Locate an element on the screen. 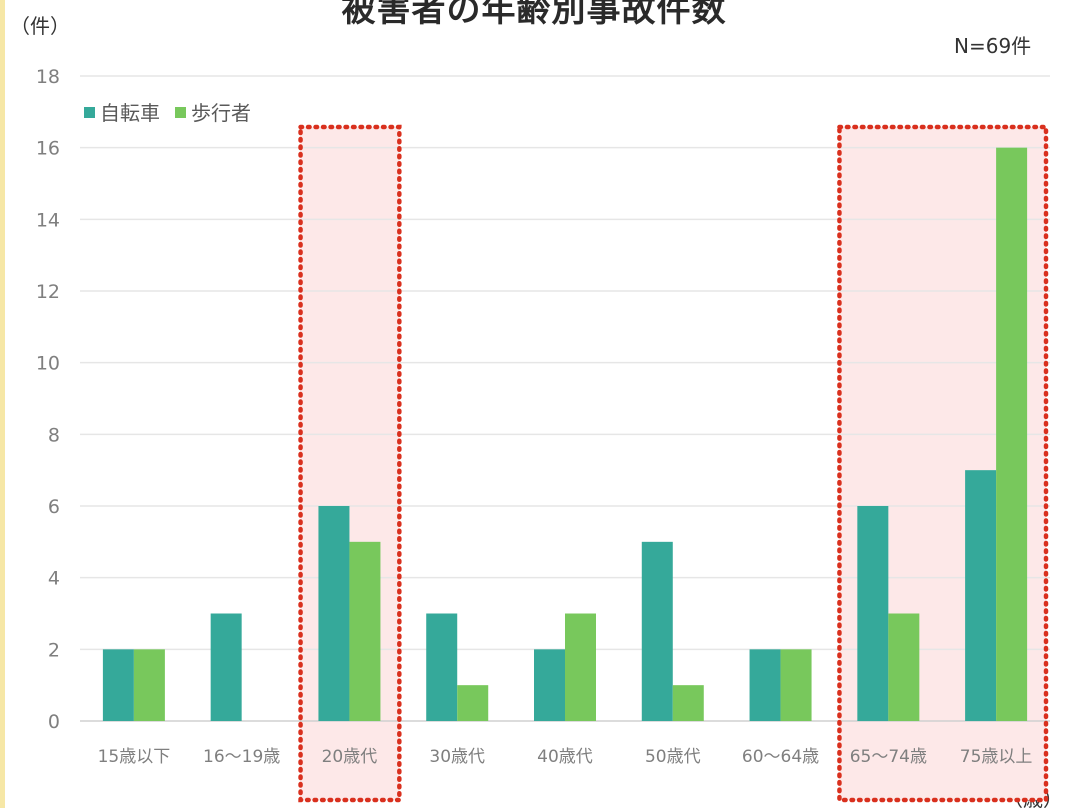 Image resolution: width=1068 pixels, height=812 pixels. y-tick-label: 14 is located at coordinates (48, 220).